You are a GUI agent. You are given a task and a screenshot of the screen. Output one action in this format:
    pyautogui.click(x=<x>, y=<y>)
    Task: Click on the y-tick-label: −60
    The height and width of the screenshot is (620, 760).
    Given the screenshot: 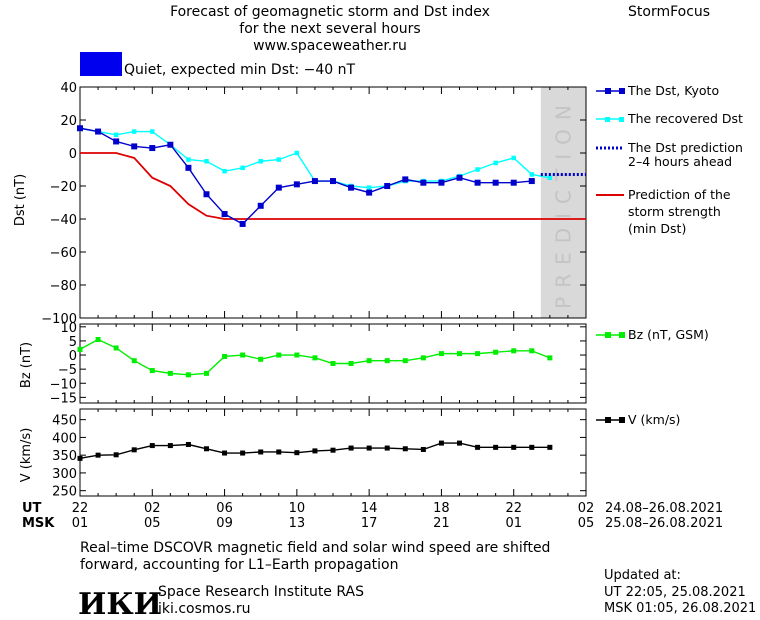 What is the action you would take?
    pyautogui.click(x=63, y=253)
    